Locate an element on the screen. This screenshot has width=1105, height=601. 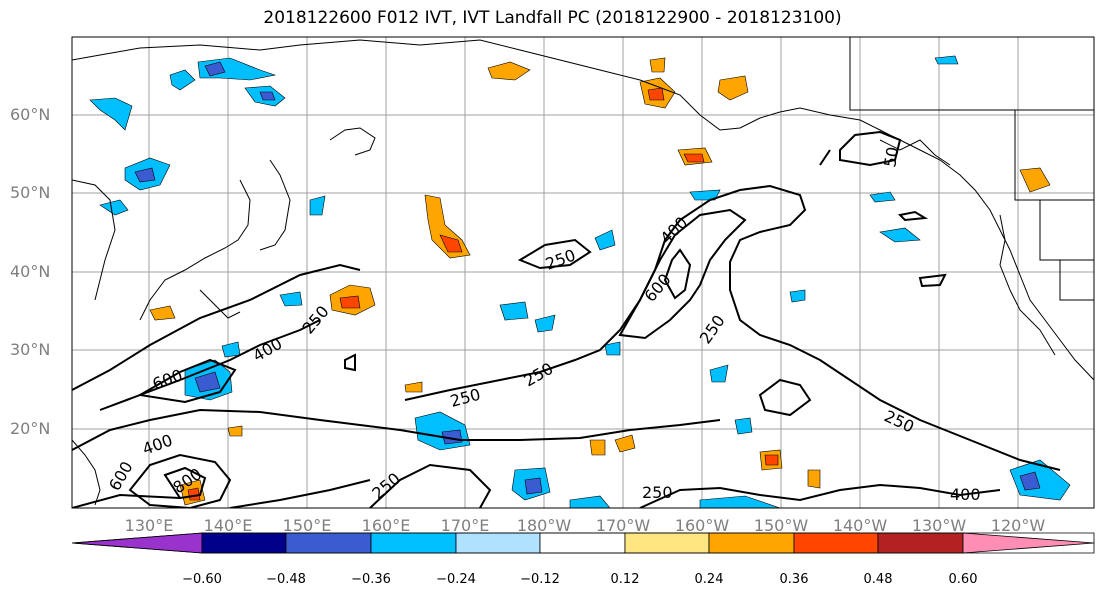
lon-label: 130°W is located at coordinates (939, 525).